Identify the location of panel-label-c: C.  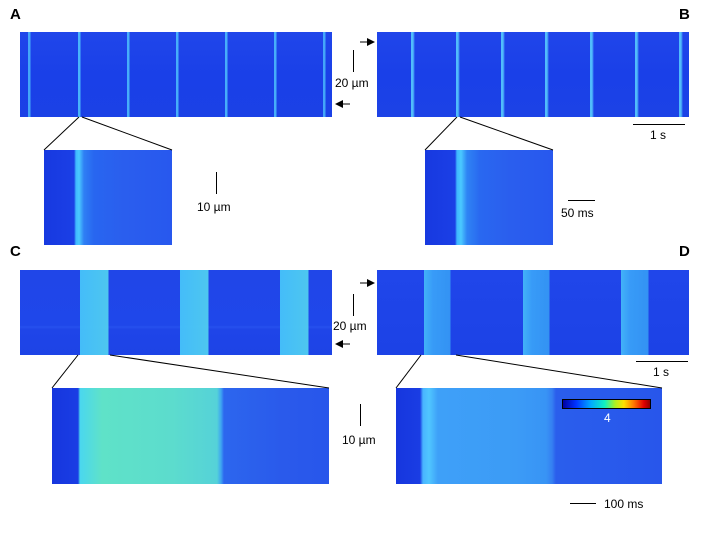
(15, 251).